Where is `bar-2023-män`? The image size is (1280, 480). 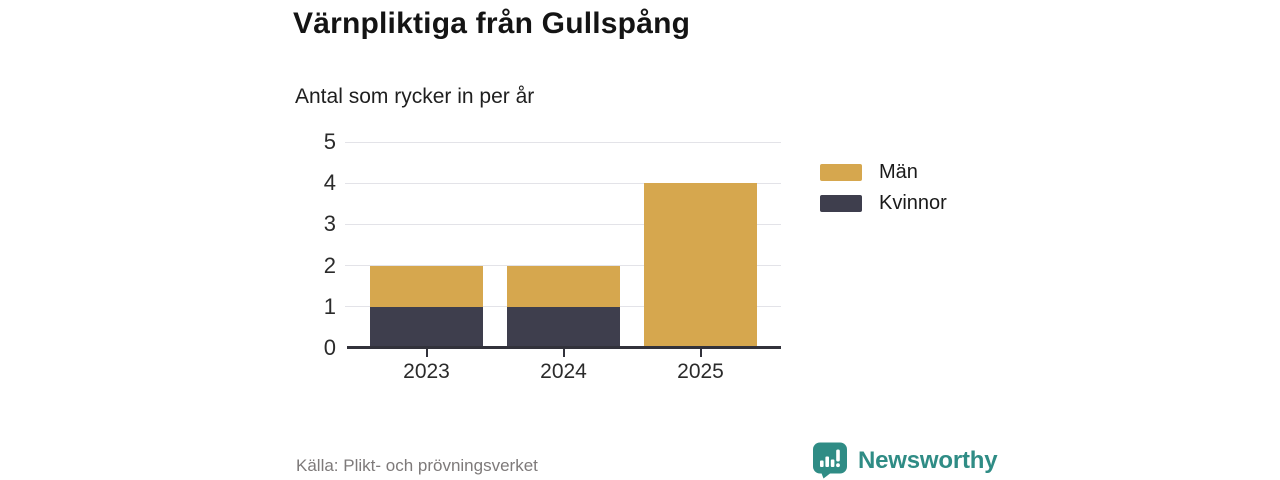
bar-2023-män is located at coordinates (426, 286).